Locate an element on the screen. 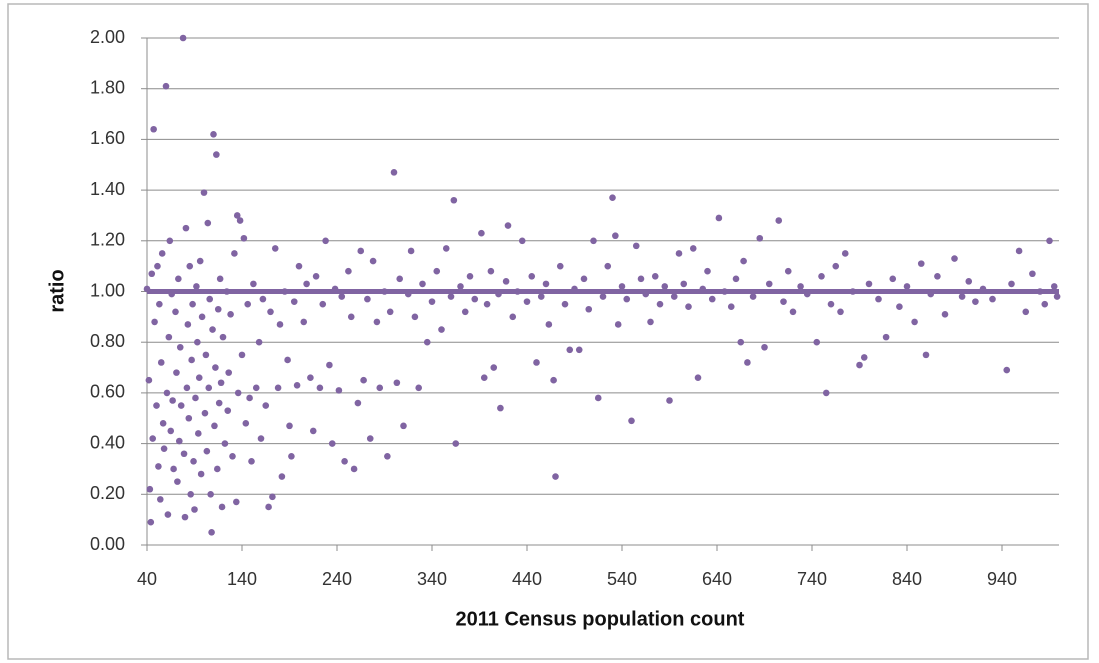 Image resolution: width=1099 pixels, height=663 pixels. y-tick-label: 0.80 is located at coordinates (107, 341).